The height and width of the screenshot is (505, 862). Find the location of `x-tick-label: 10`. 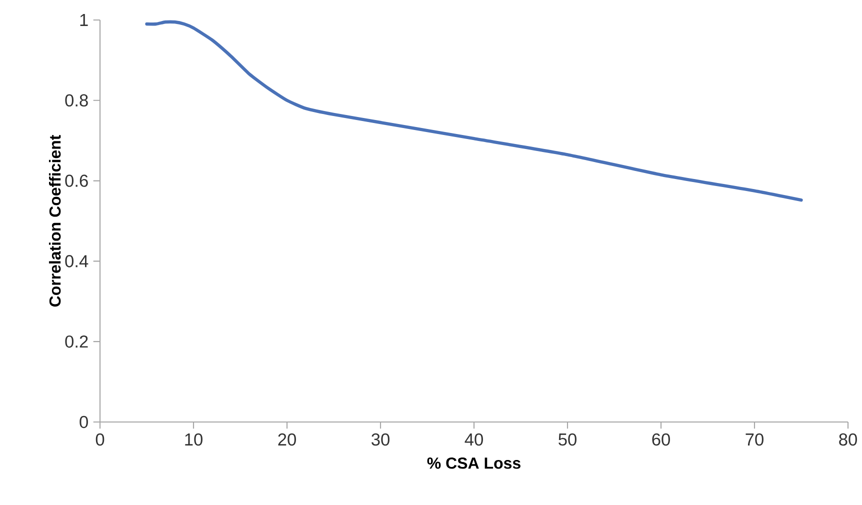

x-tick-label: 10 is located at coordinates (193, 439).